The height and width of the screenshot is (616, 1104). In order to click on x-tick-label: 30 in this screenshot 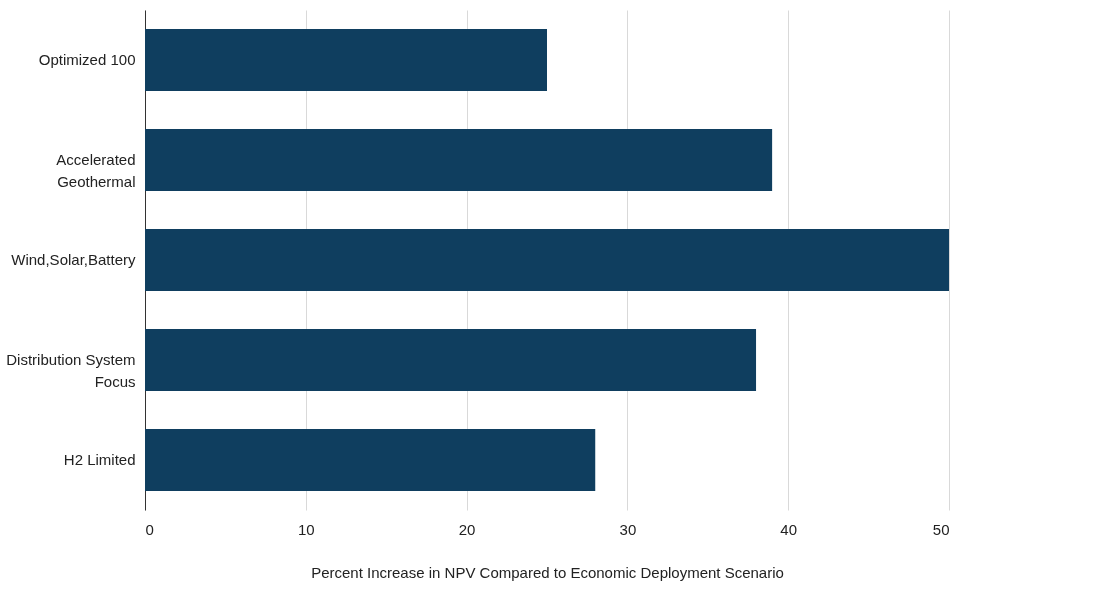, I will do `click(628, 529)`.